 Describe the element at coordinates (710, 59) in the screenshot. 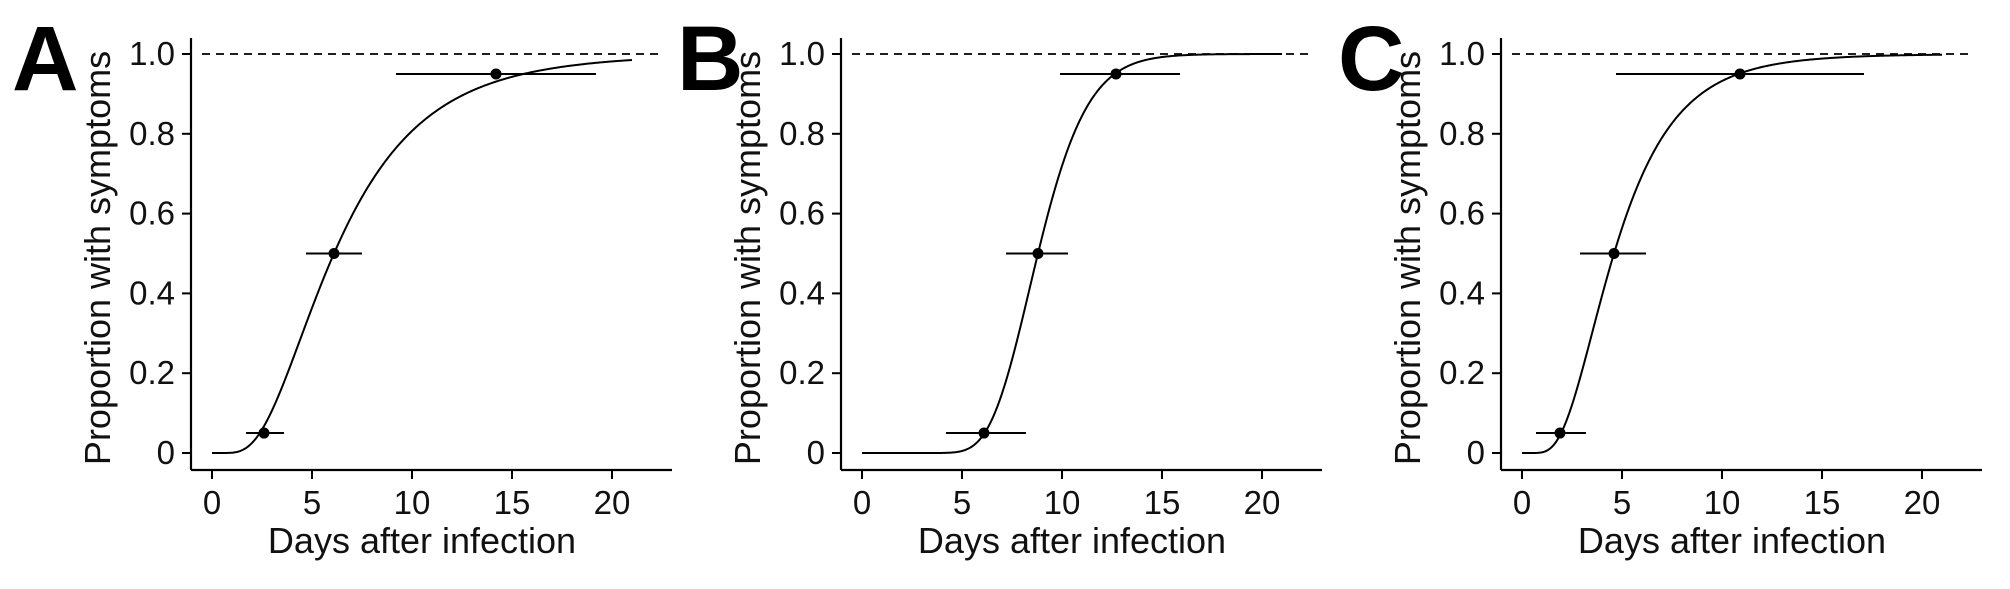

I see `panel-letter: B` at that location.